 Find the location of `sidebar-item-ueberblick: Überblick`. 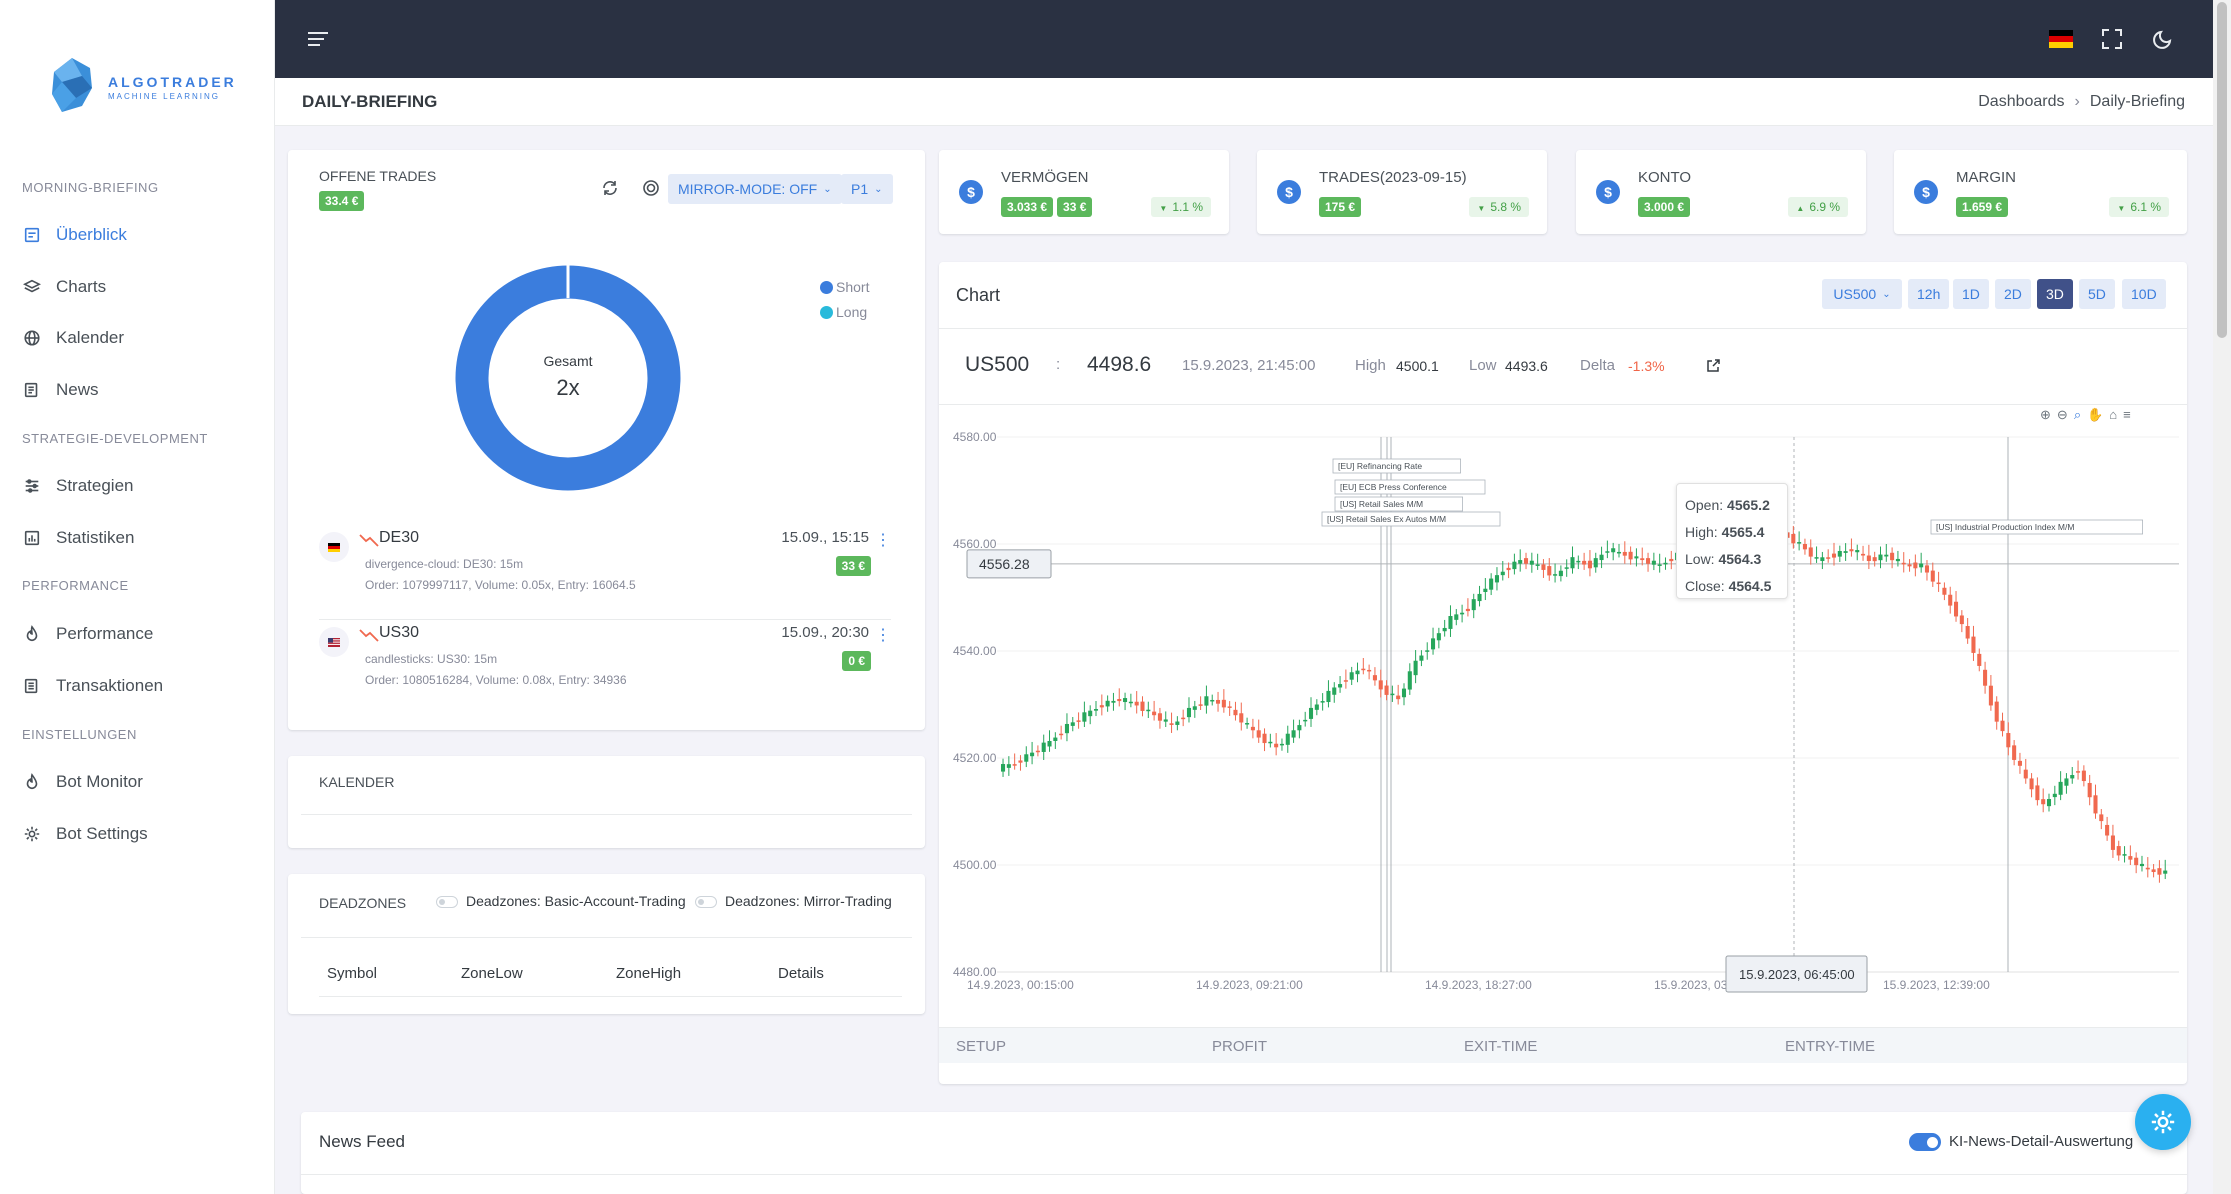

sidebar-item-ueberblick: Überblick is located at coordinates (142, 235).